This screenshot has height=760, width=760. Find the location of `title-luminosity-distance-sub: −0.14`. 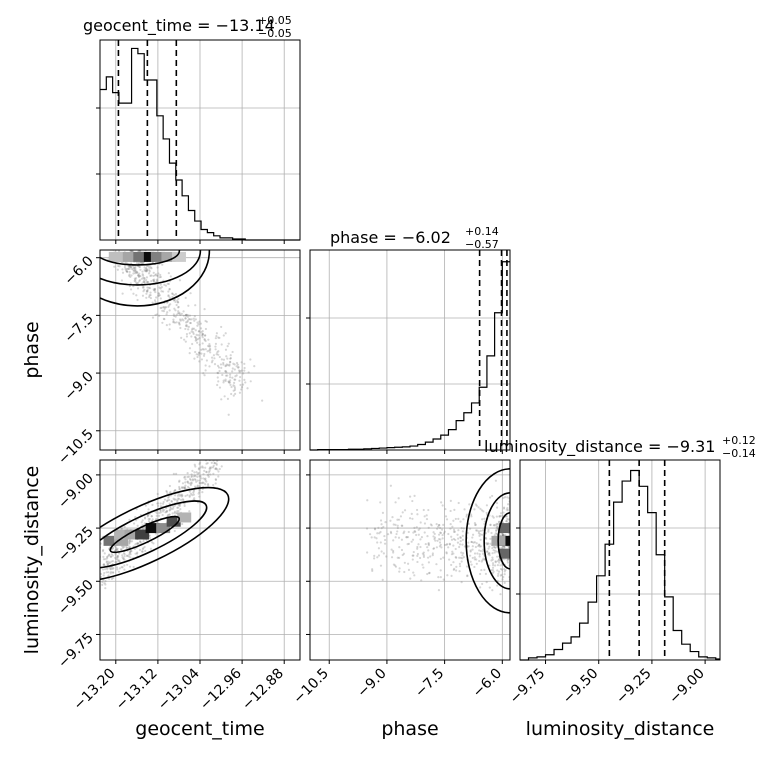

title-luminosity-distance-sub: −0.14 is located at coordinates (739, 453).